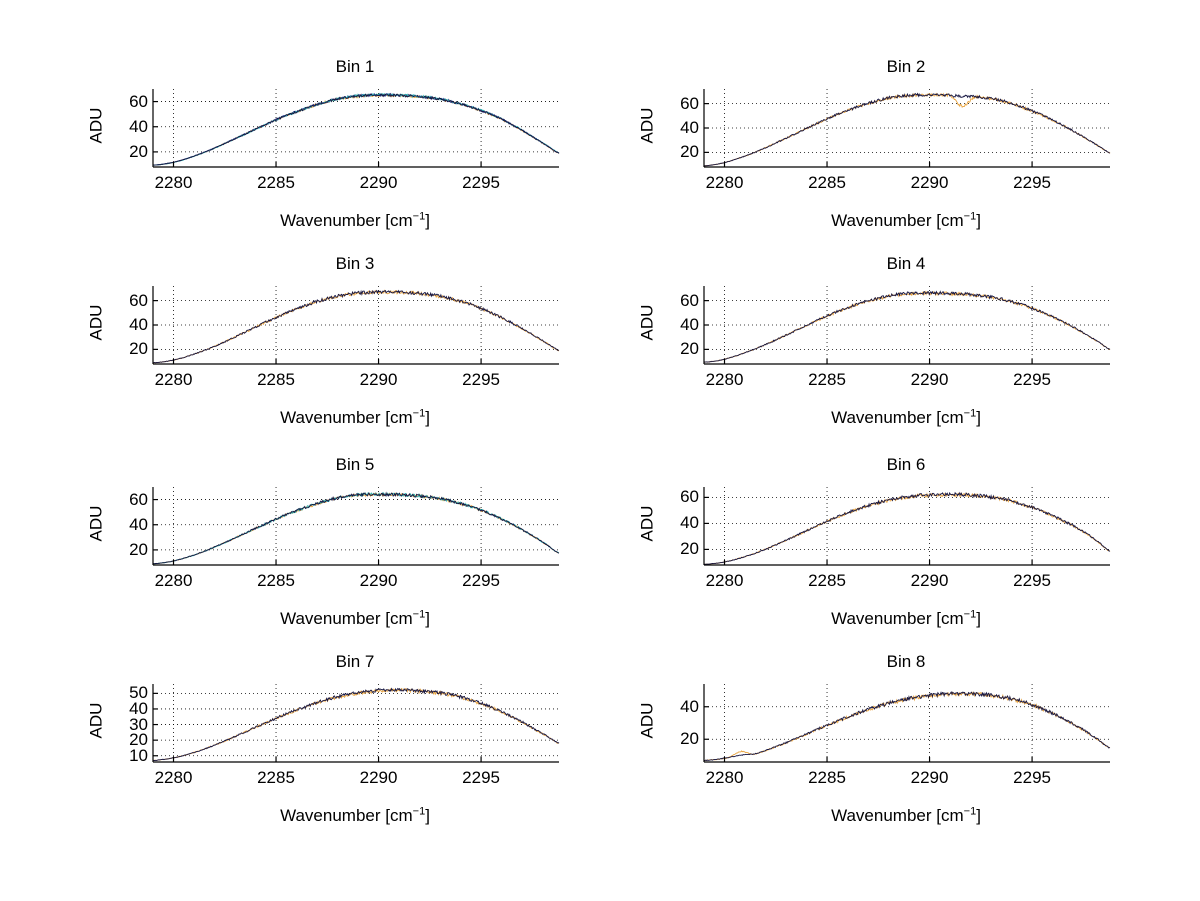  I want to click on subplot-title: Bin 6, so click(906, 464).